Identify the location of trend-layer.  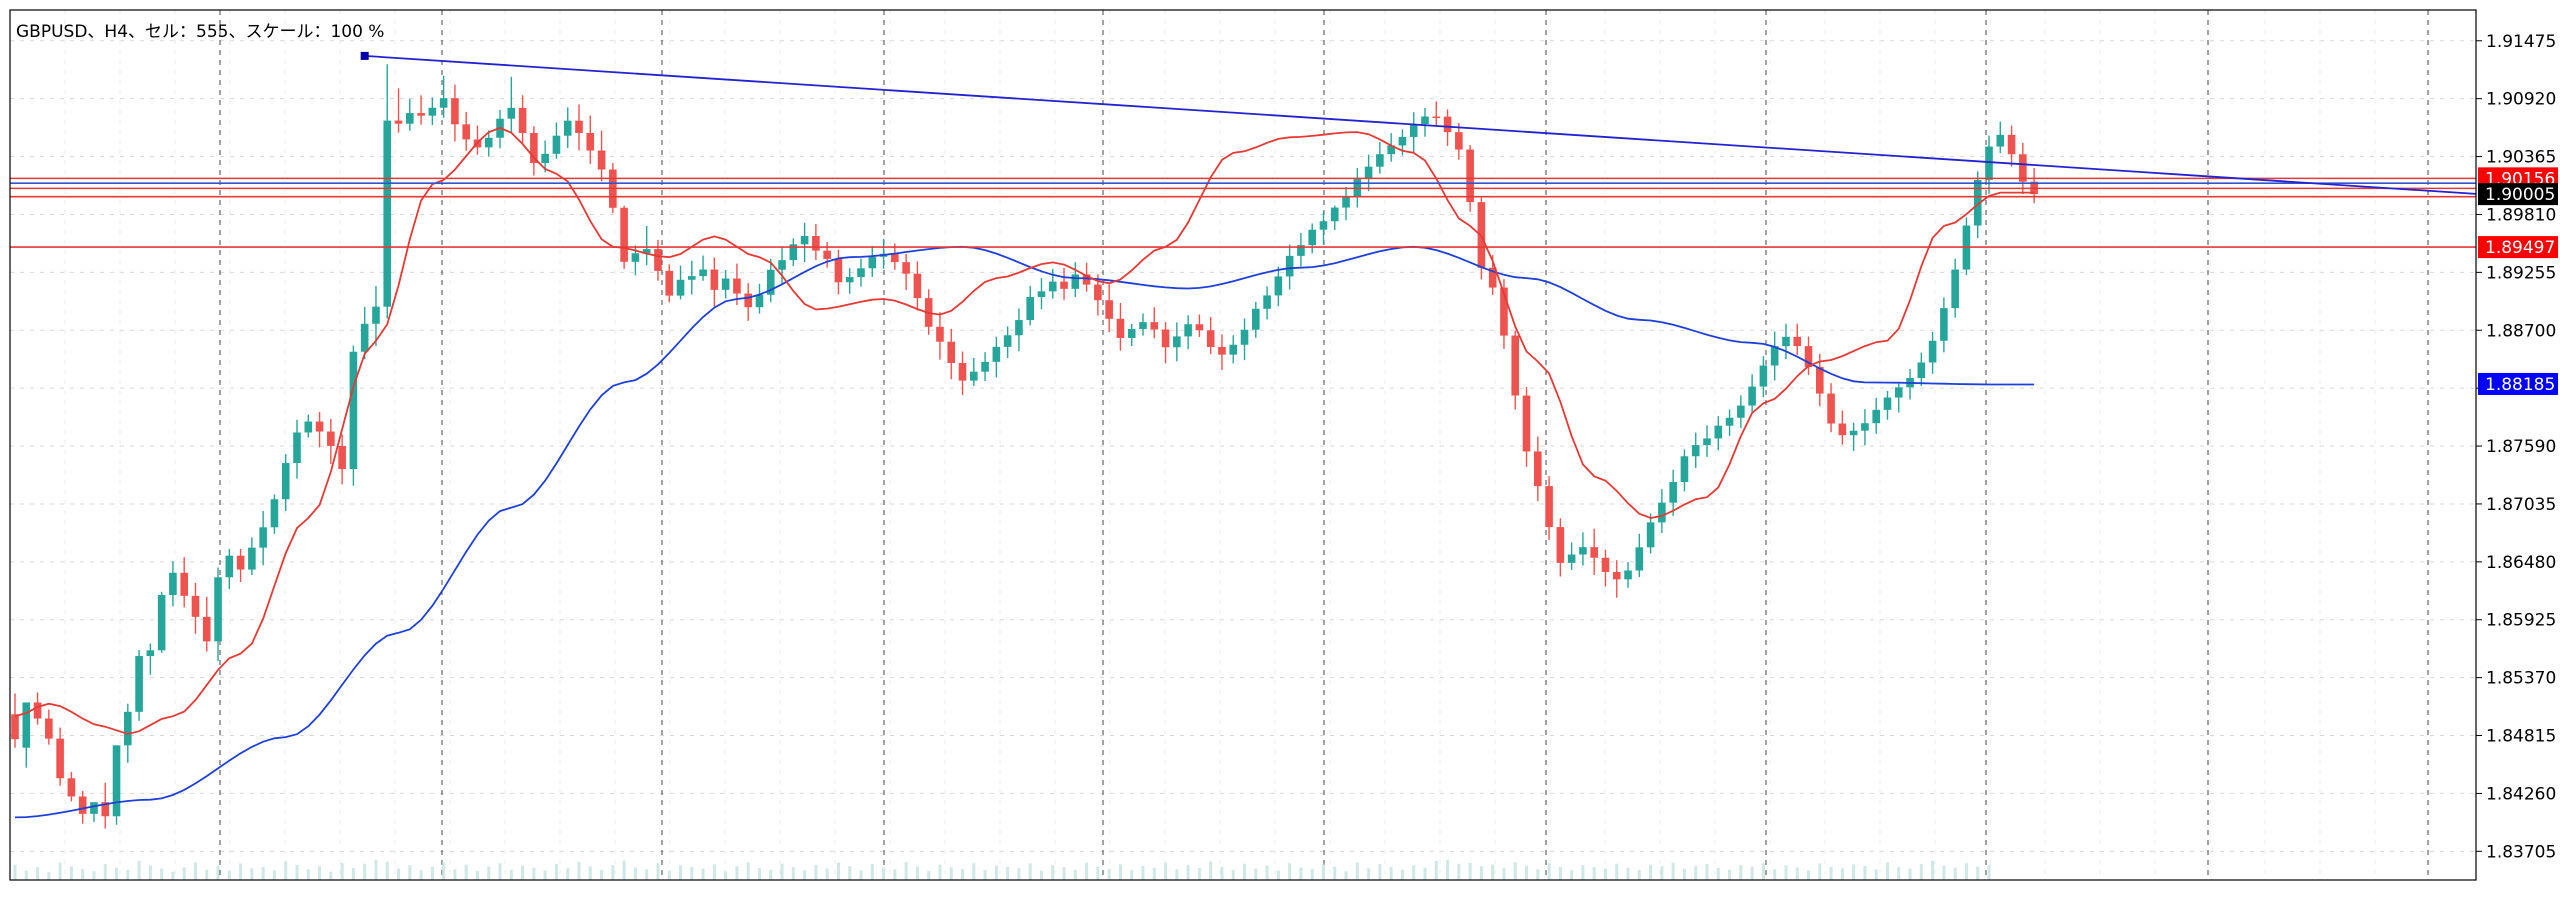
(1418, 123).